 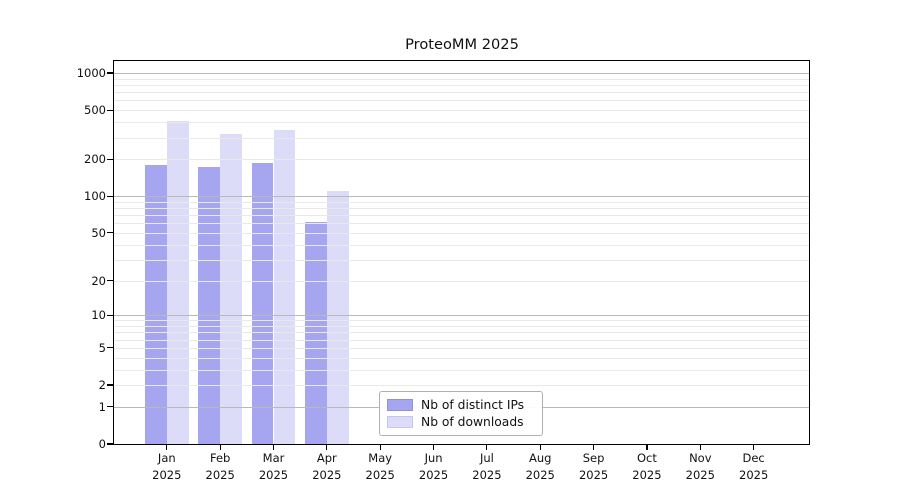 What do you see at coordinates (284, 287) in the screenshot?
I see `bar-downloads-mar` at bounding box center [284, 287].